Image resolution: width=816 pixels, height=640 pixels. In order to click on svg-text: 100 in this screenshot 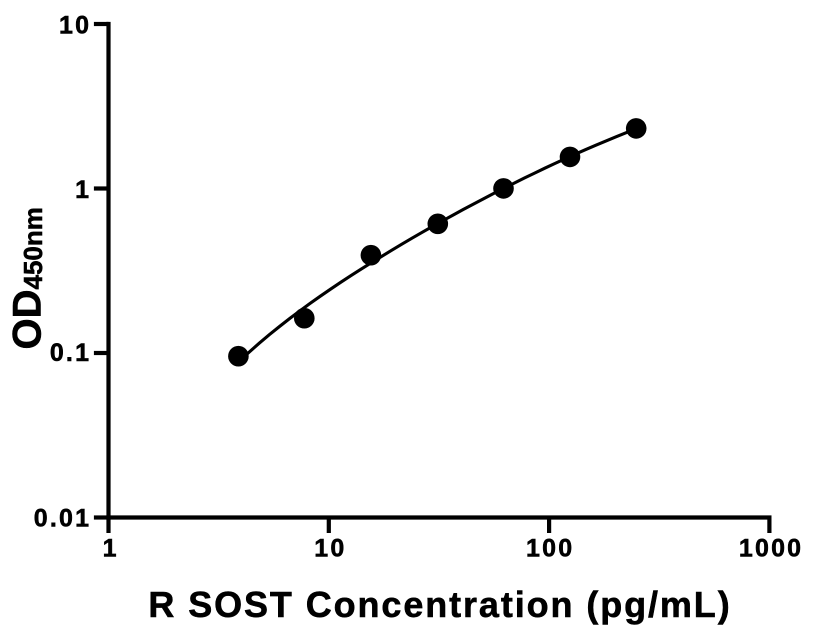, I will do `click(550, 549)`.